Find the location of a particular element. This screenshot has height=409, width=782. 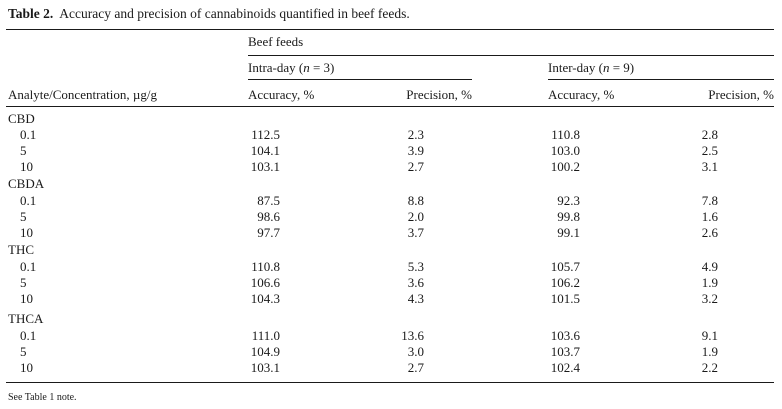

inter-precision-cell: 7.8 is located at coordinates (709, 200).